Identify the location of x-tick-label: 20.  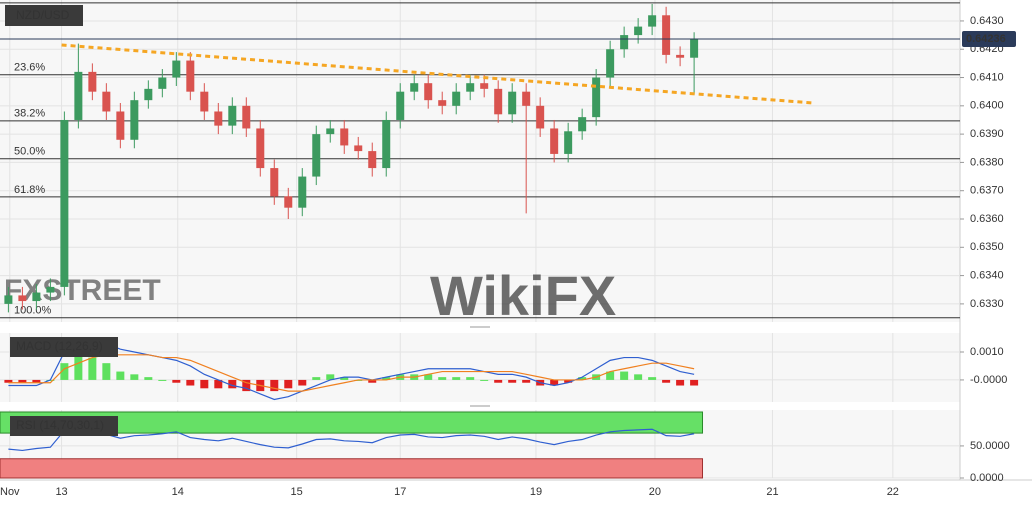
(655, 492).